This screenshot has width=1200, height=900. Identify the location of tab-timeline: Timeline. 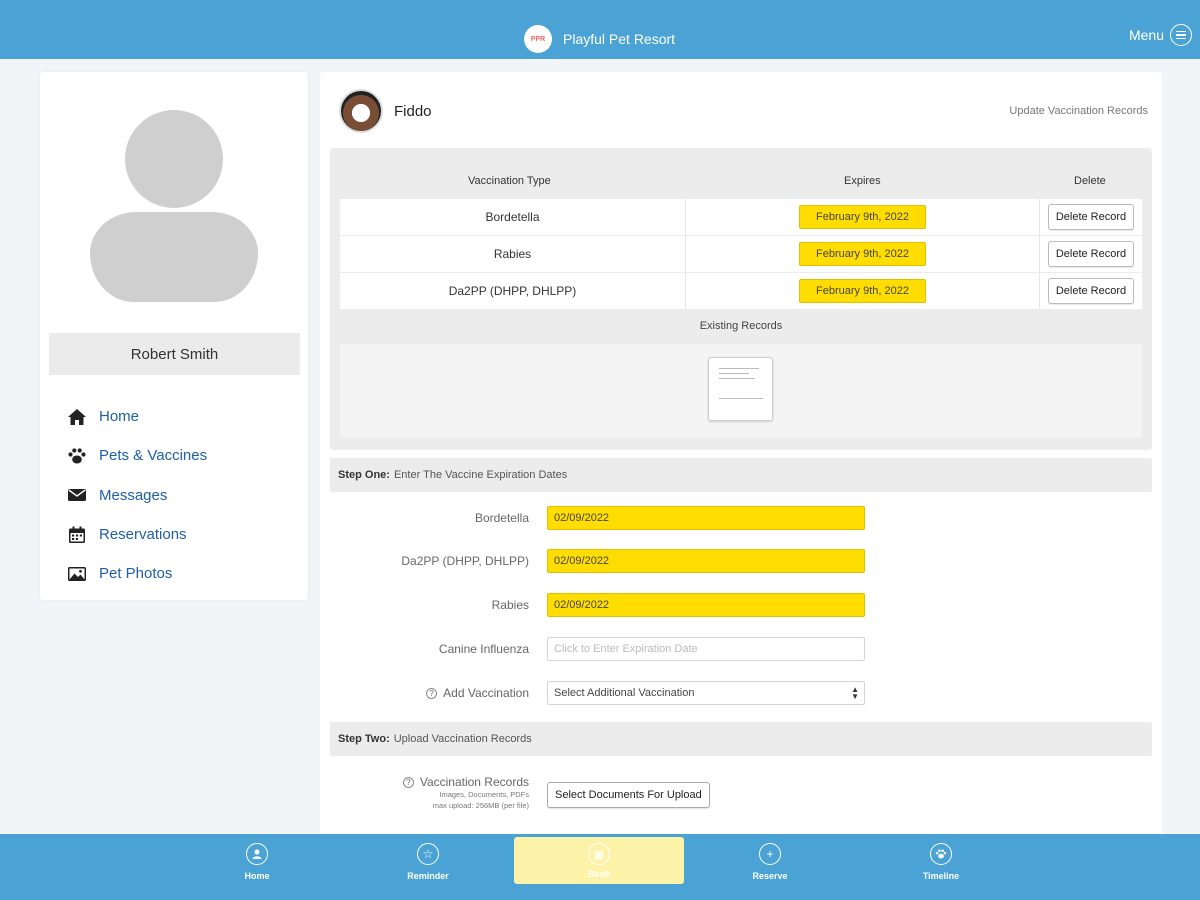
(941, 867).